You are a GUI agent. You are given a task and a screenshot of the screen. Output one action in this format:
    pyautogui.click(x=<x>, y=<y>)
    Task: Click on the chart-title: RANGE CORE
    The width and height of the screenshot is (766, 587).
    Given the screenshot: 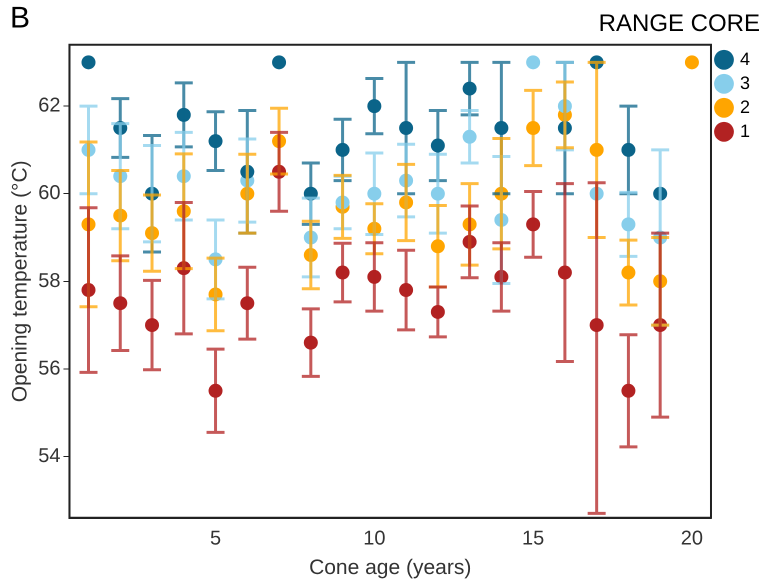 What is the action you would take?
    pyautogui.click(x=679, y=24)
    